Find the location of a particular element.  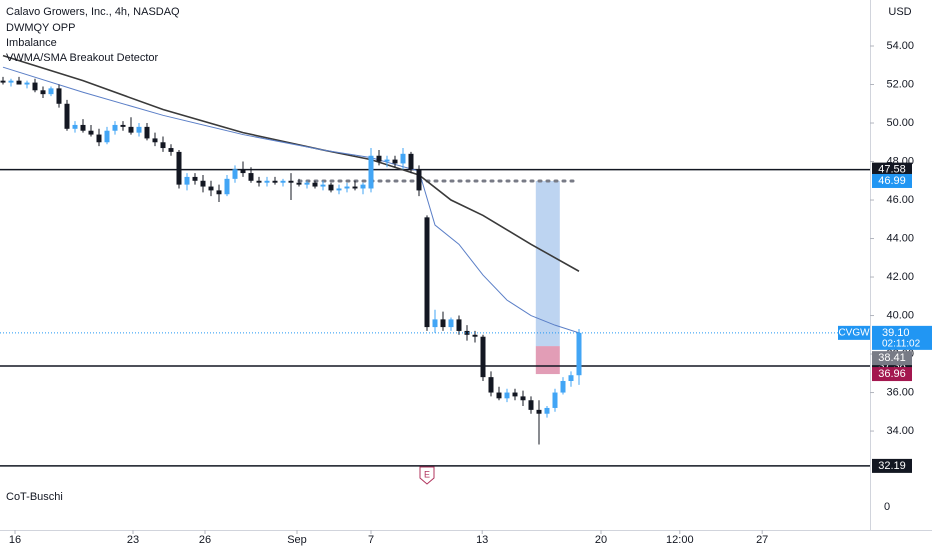

y-tick-label: 46.00 is located at coordinates (900, 200).